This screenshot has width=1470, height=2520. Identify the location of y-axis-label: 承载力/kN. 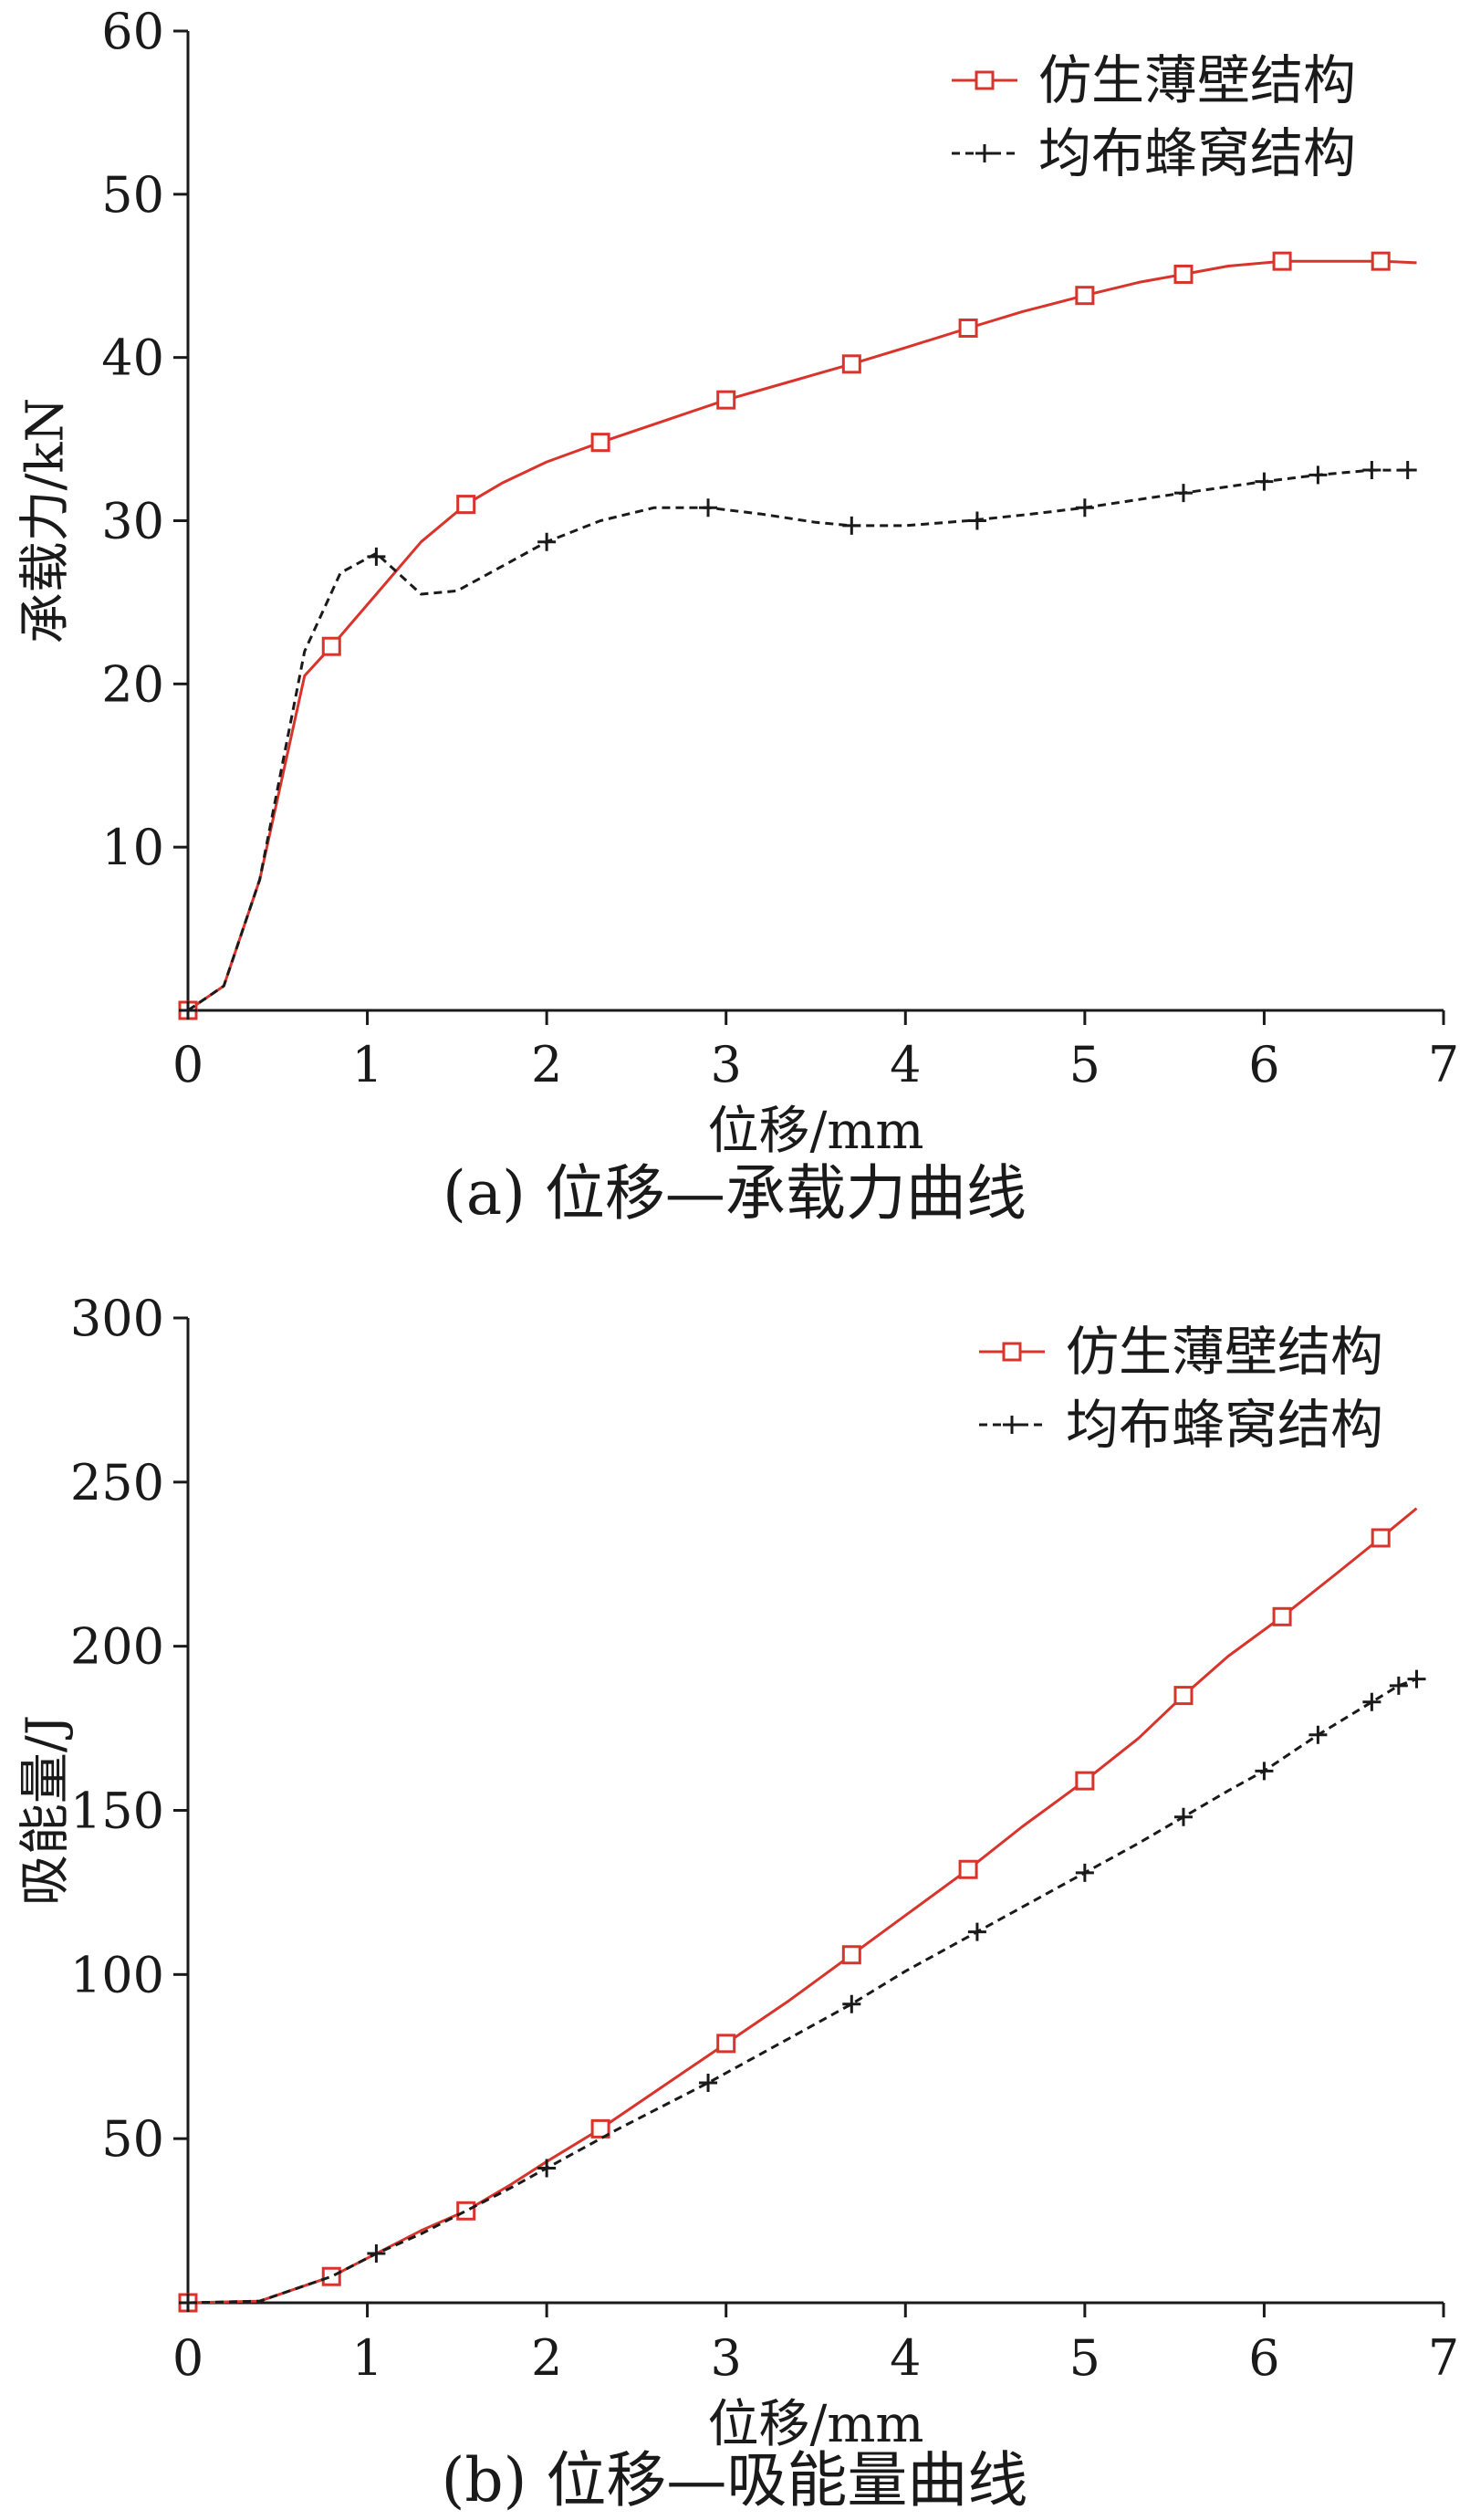
(46, 521).